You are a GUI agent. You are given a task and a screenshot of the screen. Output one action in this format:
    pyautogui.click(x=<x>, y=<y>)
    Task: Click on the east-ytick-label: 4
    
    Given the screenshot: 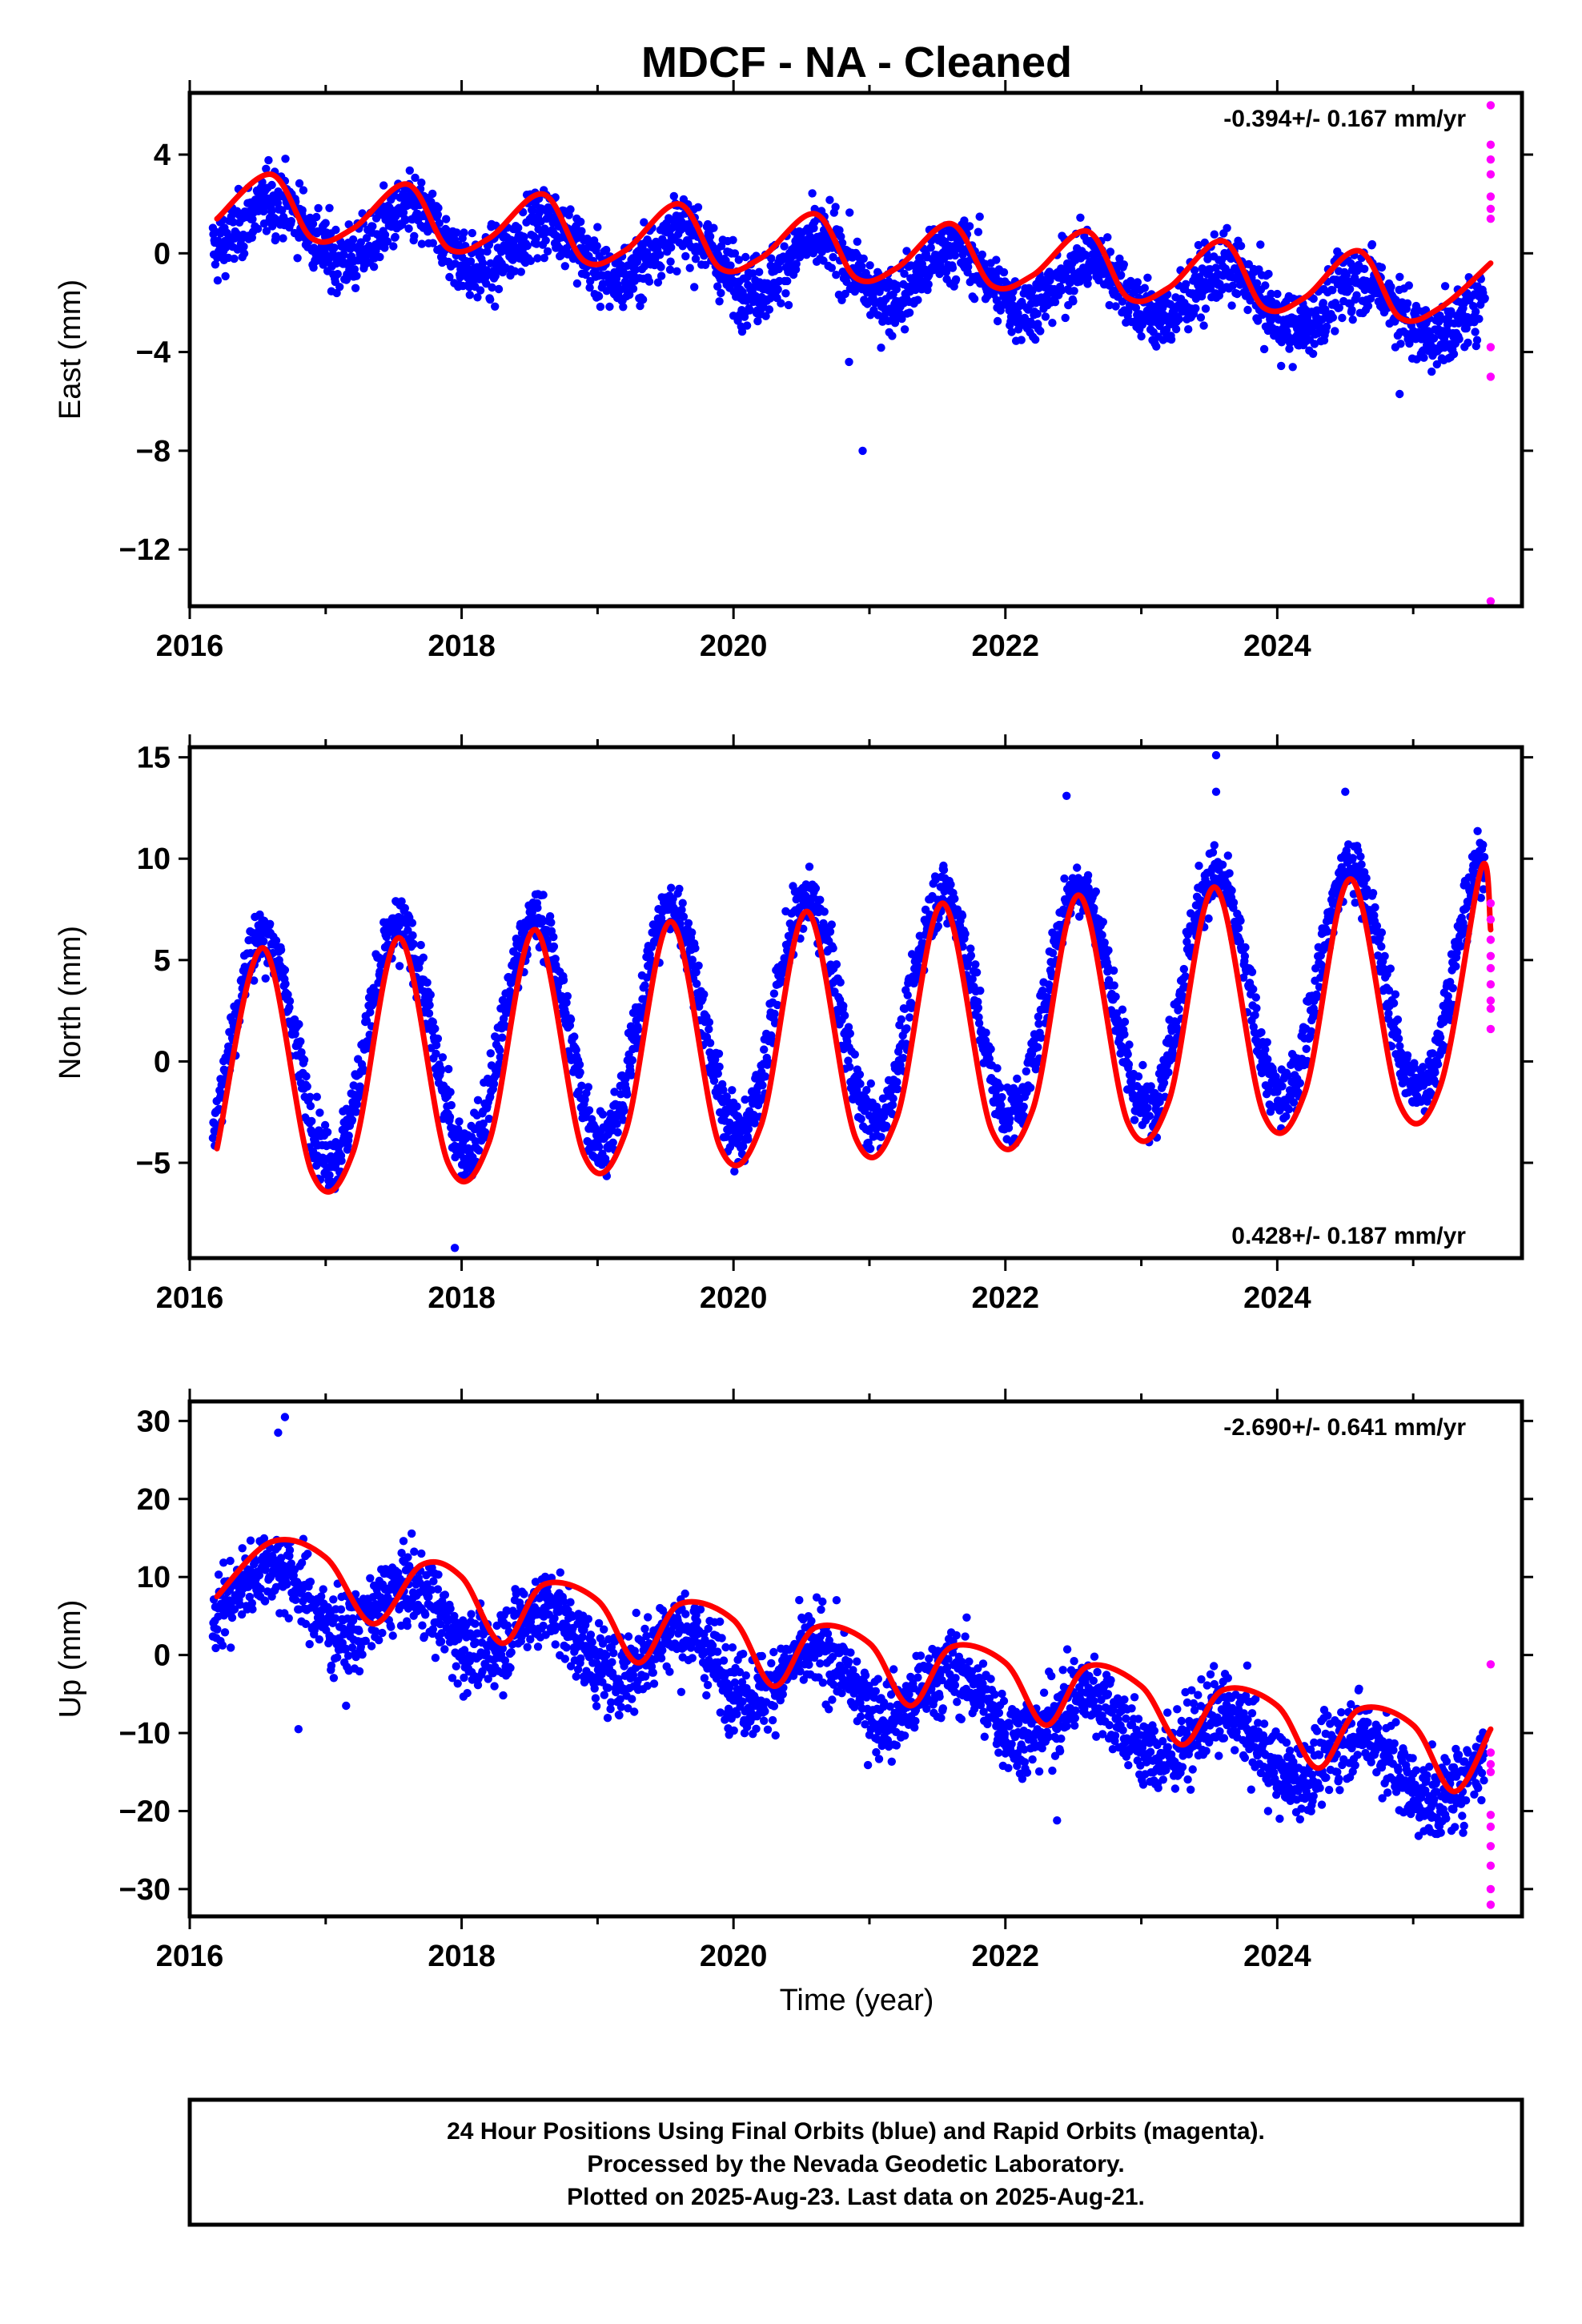 What is the action you would take?
    pyautogui.click(x=162, y=155)
    